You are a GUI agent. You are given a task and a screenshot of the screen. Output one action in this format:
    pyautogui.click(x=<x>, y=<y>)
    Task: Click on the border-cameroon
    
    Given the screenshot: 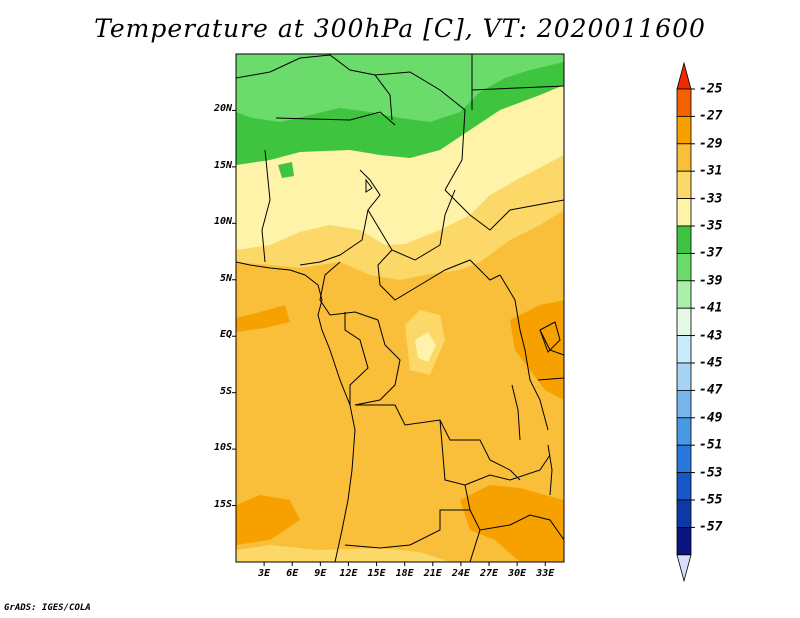 What is the action you would take?
    pyautogui.click(x=349, y=291)
    